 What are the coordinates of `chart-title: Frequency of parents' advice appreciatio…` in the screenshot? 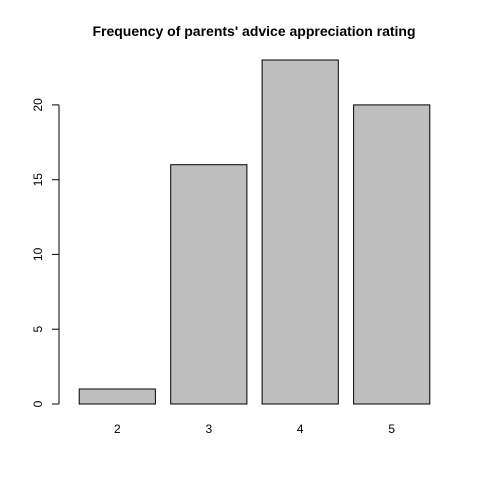 It's located at (253, 31).